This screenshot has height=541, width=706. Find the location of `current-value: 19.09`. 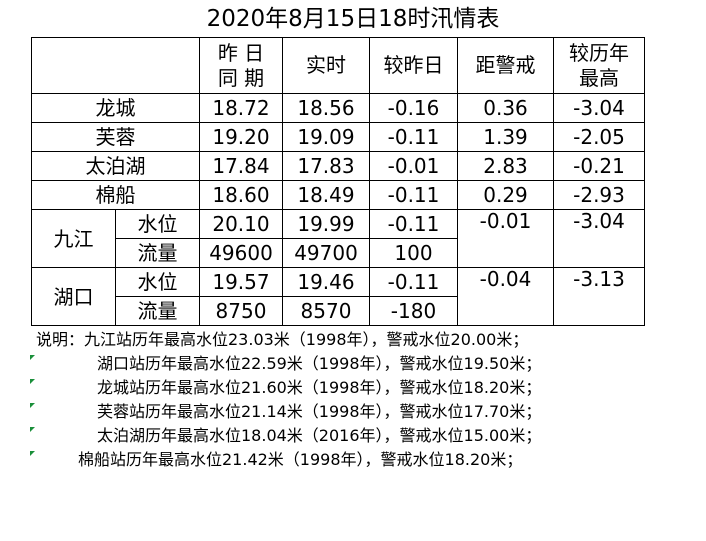

current-value: 19.09 is located at coordinates (326, 137).